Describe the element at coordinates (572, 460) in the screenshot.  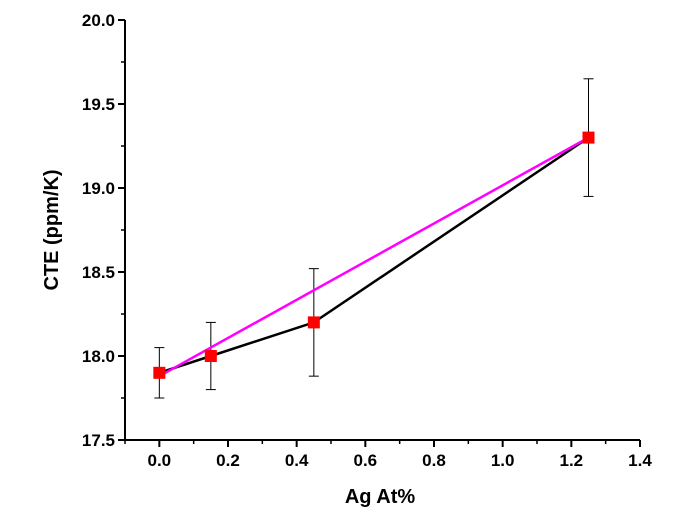
I see `x-tick-label: 1.2` at that location.